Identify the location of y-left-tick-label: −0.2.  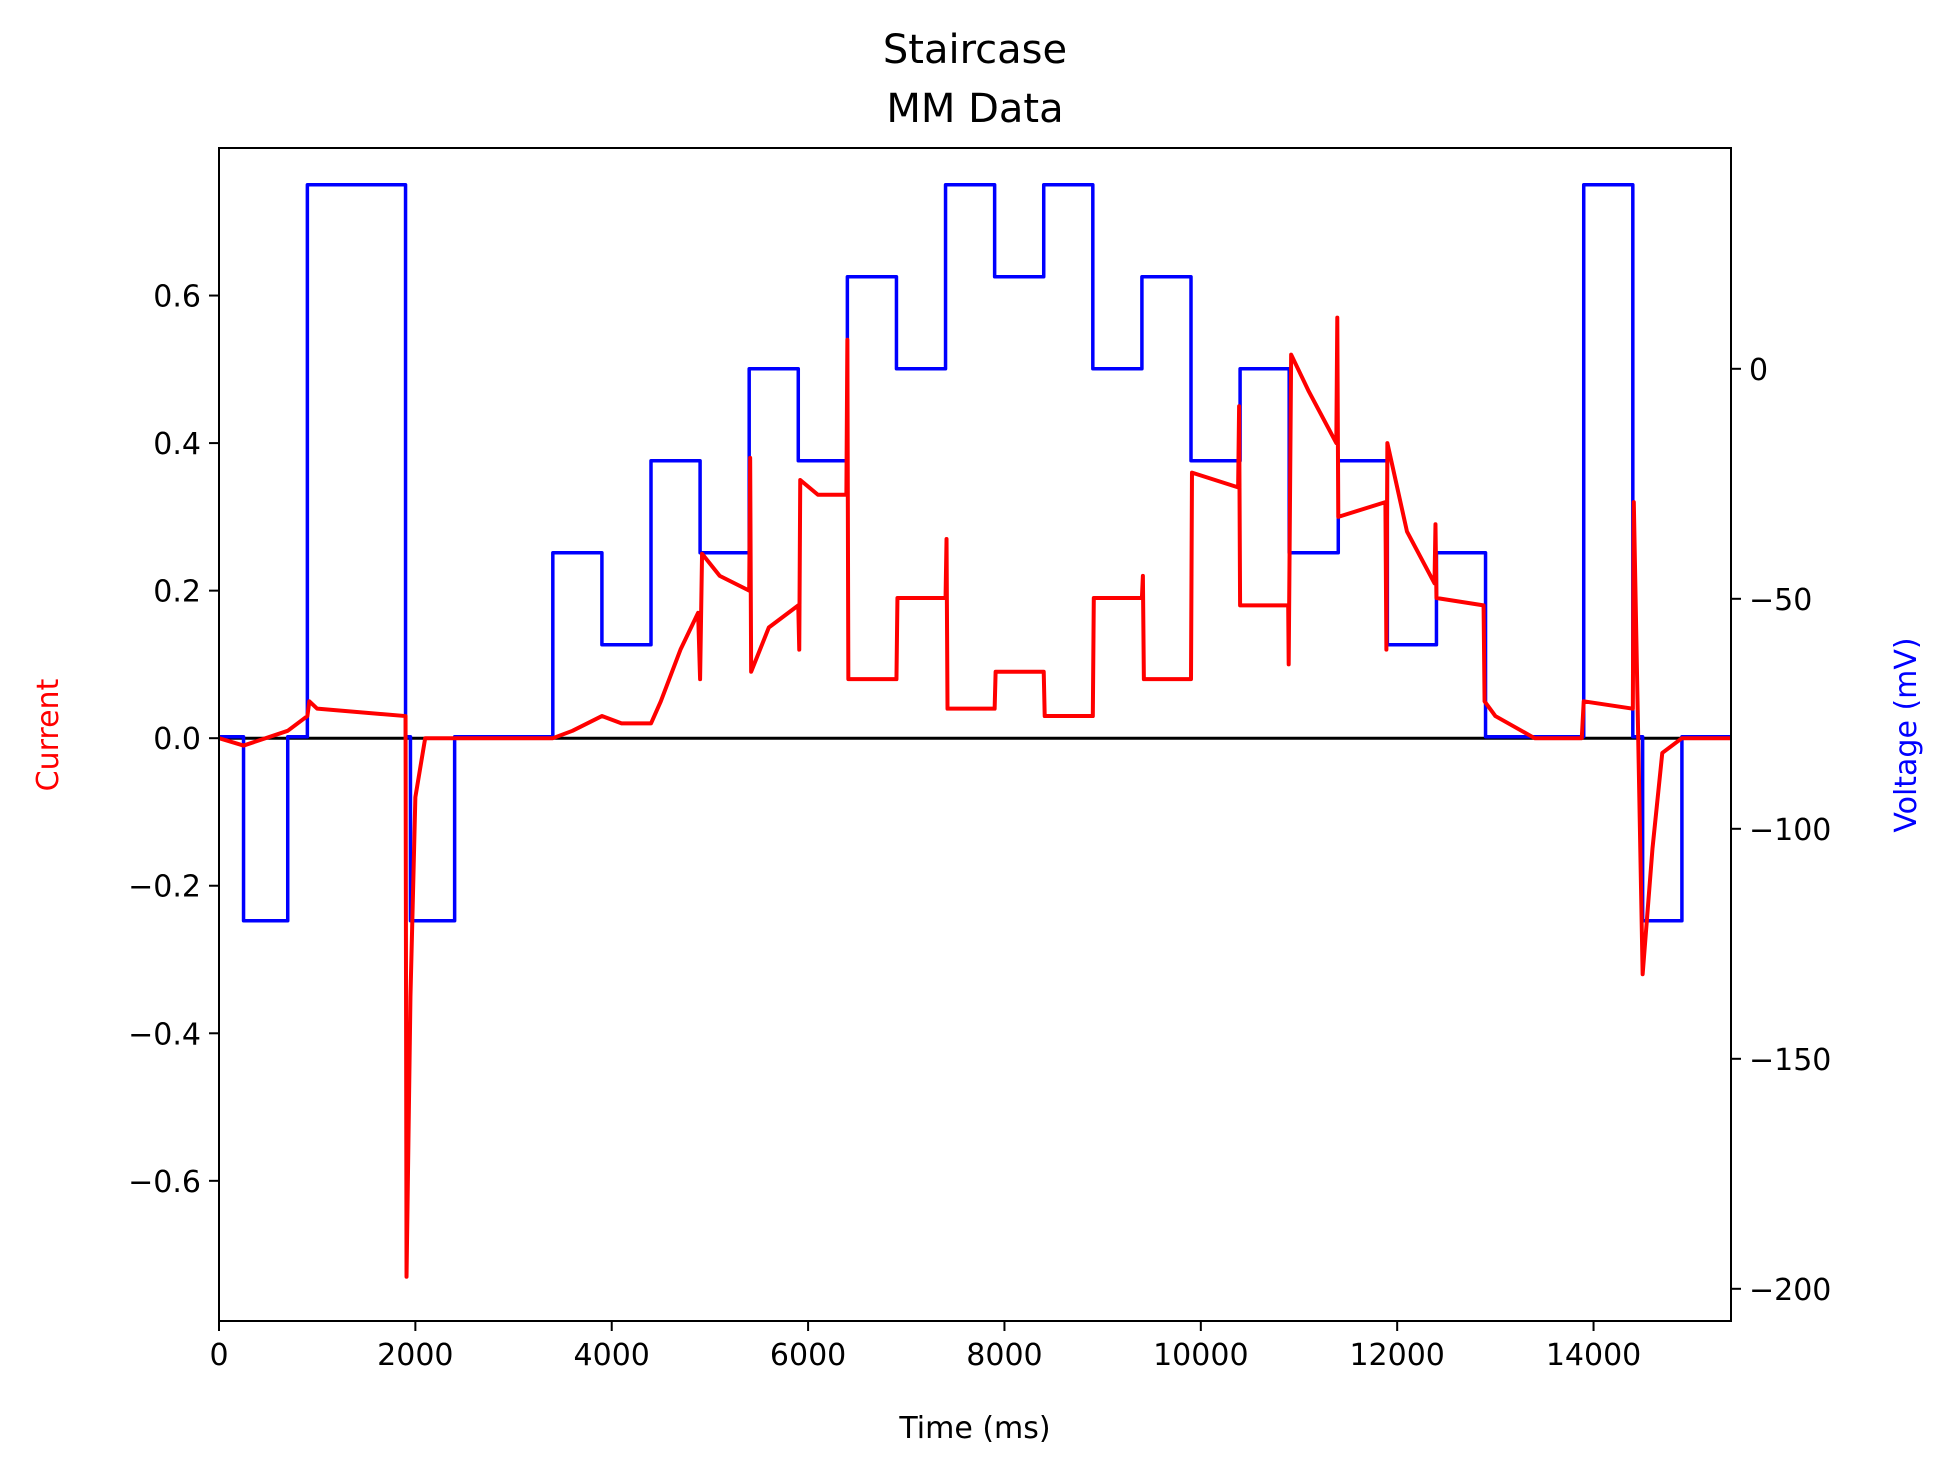
(164, 887).